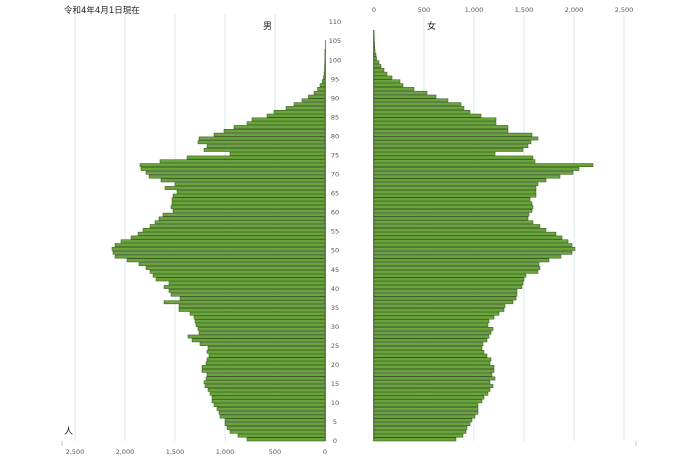  What do you see at coordinates (335, 232) in the screenshot?
I see `age-tick-label: 55` at bounding box center [335, 232].